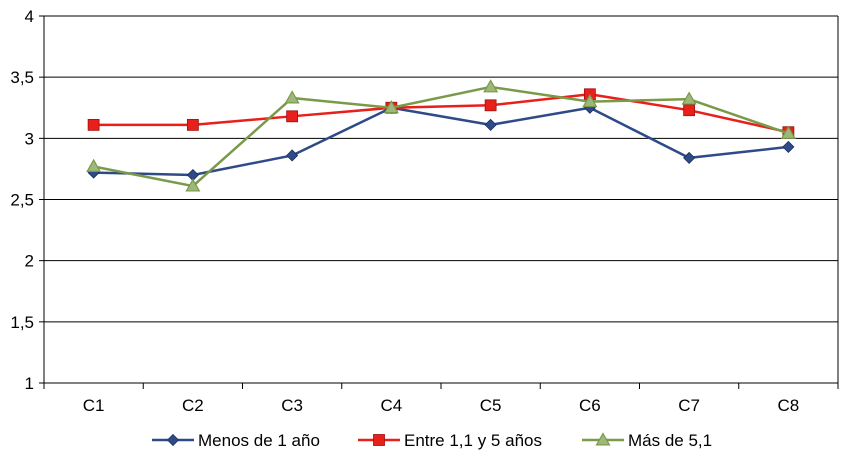 The image size is (847, 457). Describe the element at coordinates (29, 16) in the screenshot. I see `y-tick-label: 4` at that location.